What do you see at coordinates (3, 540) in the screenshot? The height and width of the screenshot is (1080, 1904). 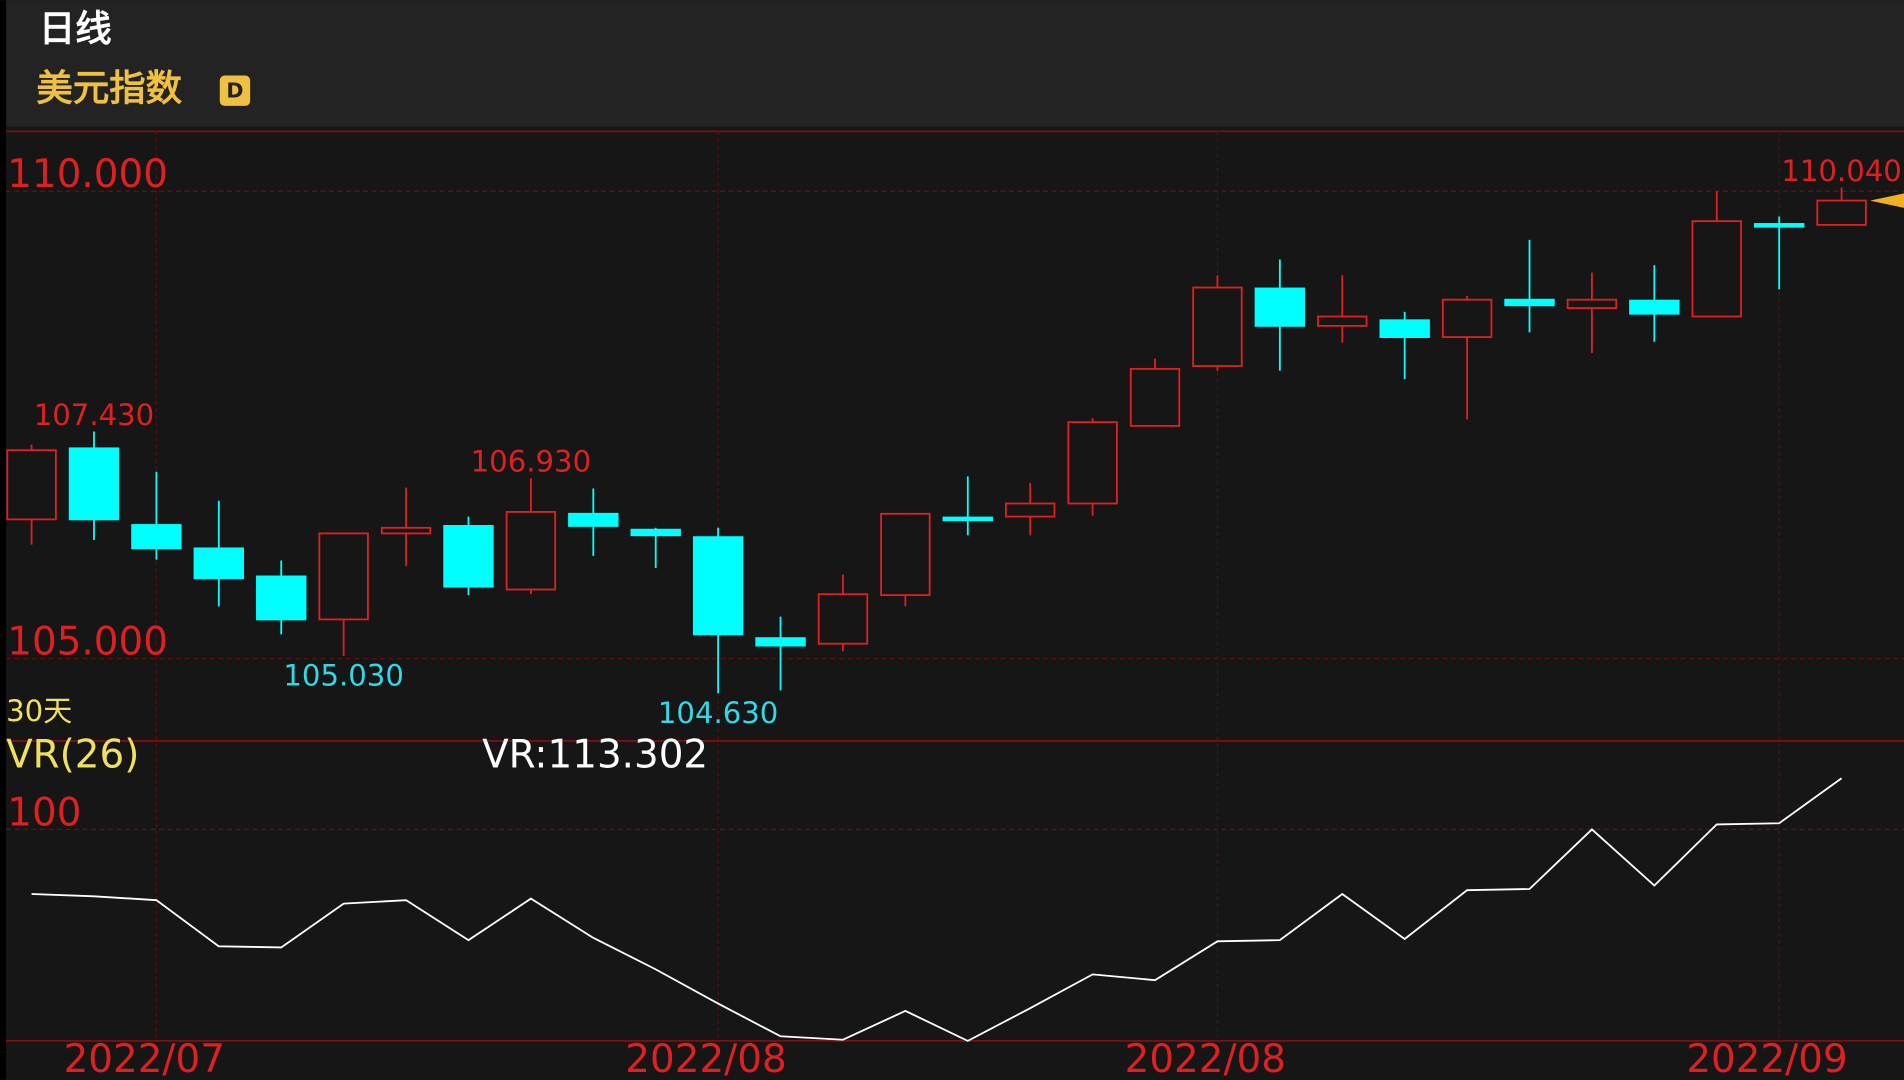 I see `left-edge` at bounding box center [3, 540].